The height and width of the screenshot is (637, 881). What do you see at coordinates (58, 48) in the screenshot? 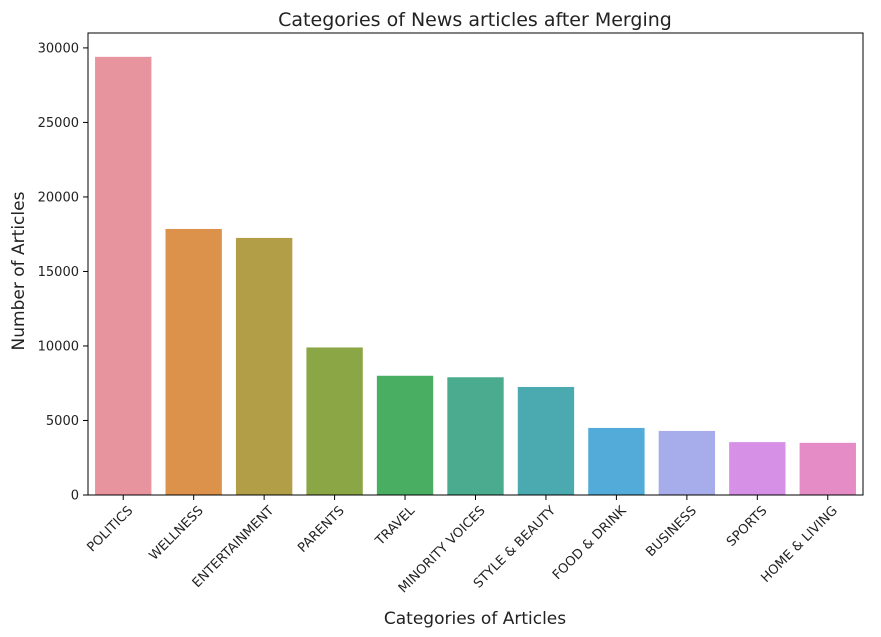
I see `y-tick-label: 30000` at bounding box center [58, 48].